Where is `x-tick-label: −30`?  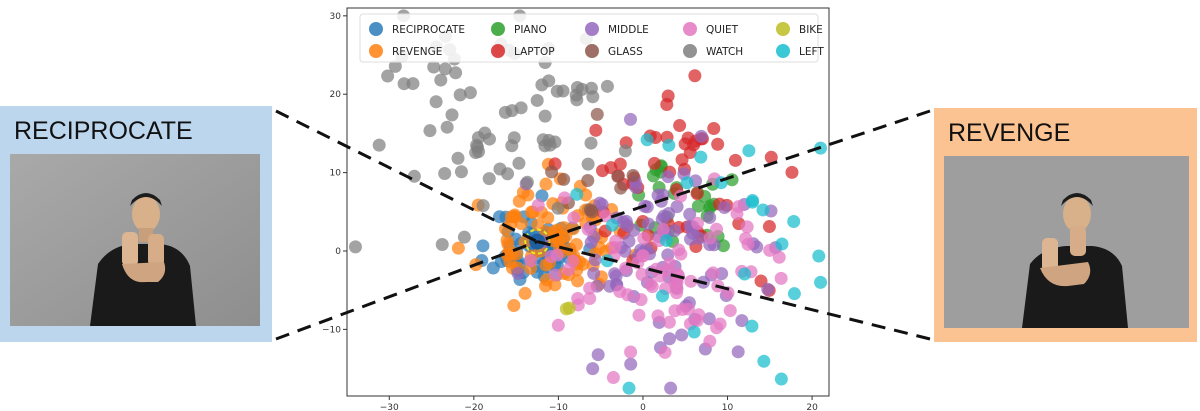
x-tick-label: −30 is located at coordinates (389, 407).